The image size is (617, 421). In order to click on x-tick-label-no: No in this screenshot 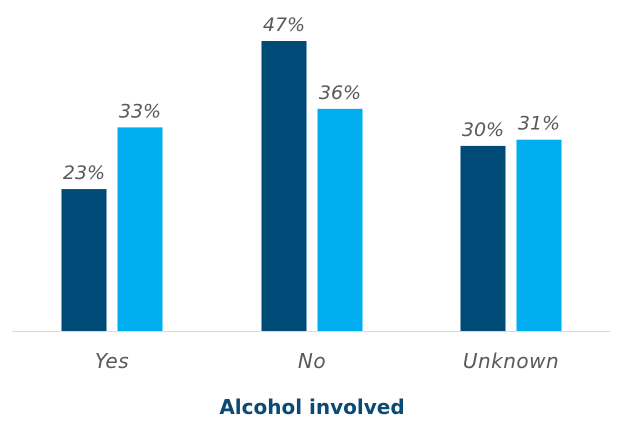, I will do `click(312, 361)`.